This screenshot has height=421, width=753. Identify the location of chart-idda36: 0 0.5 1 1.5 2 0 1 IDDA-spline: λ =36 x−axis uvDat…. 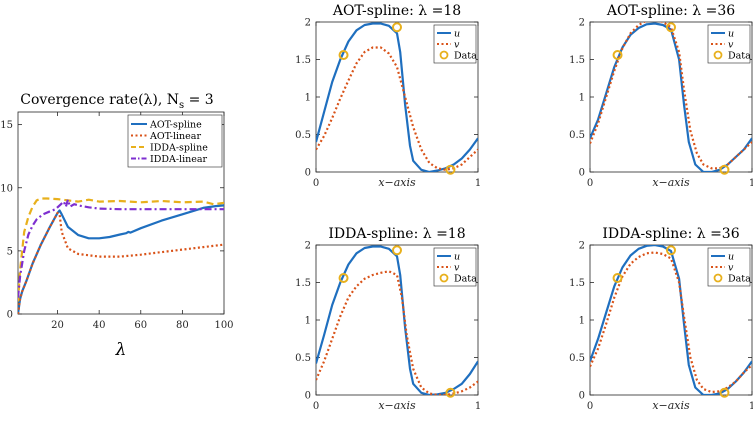
(661, 319).